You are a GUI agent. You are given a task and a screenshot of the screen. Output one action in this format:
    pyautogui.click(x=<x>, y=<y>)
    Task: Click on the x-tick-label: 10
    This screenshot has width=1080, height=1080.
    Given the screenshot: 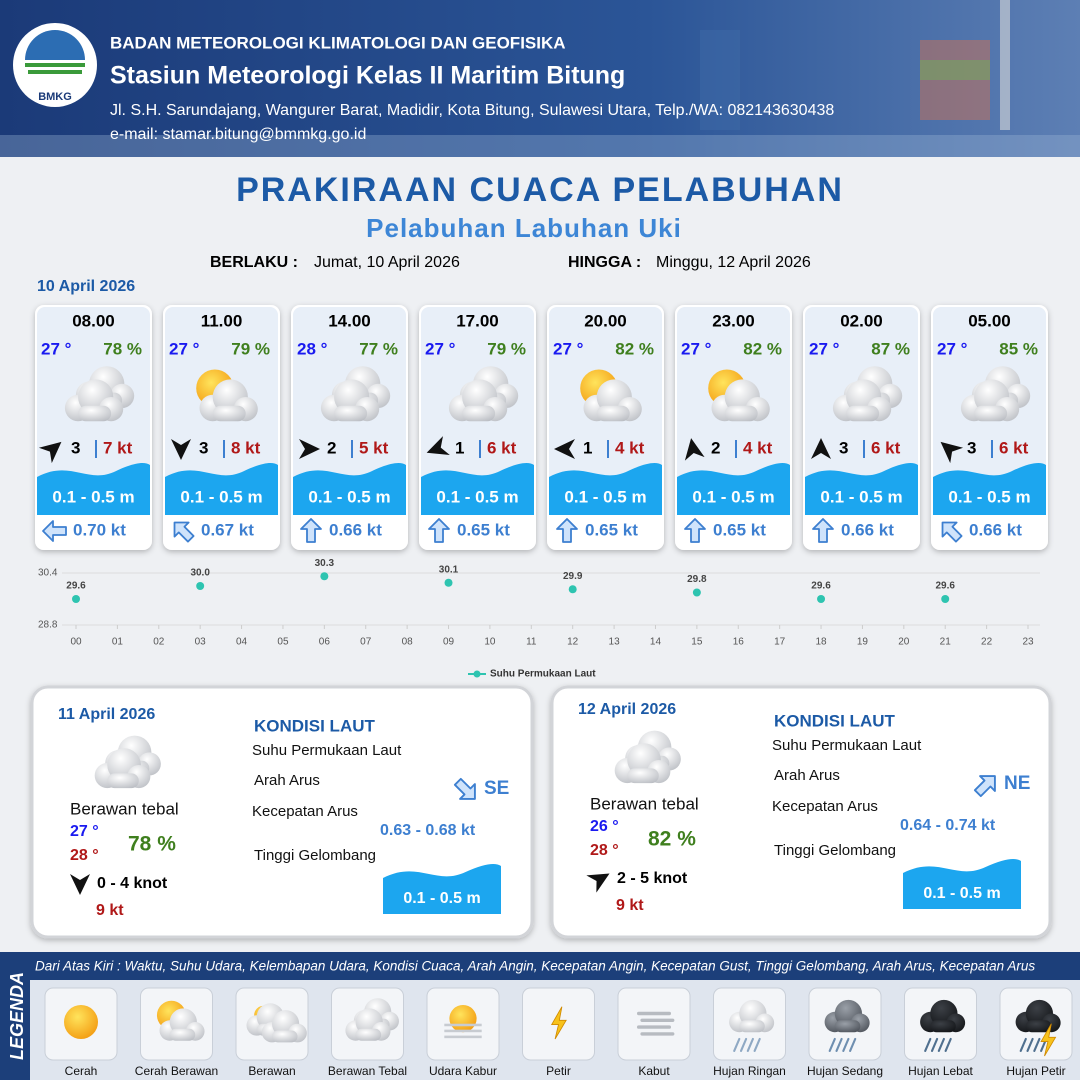 What is the action you would take?
    pyautogui.click(x=490, y=642)
    